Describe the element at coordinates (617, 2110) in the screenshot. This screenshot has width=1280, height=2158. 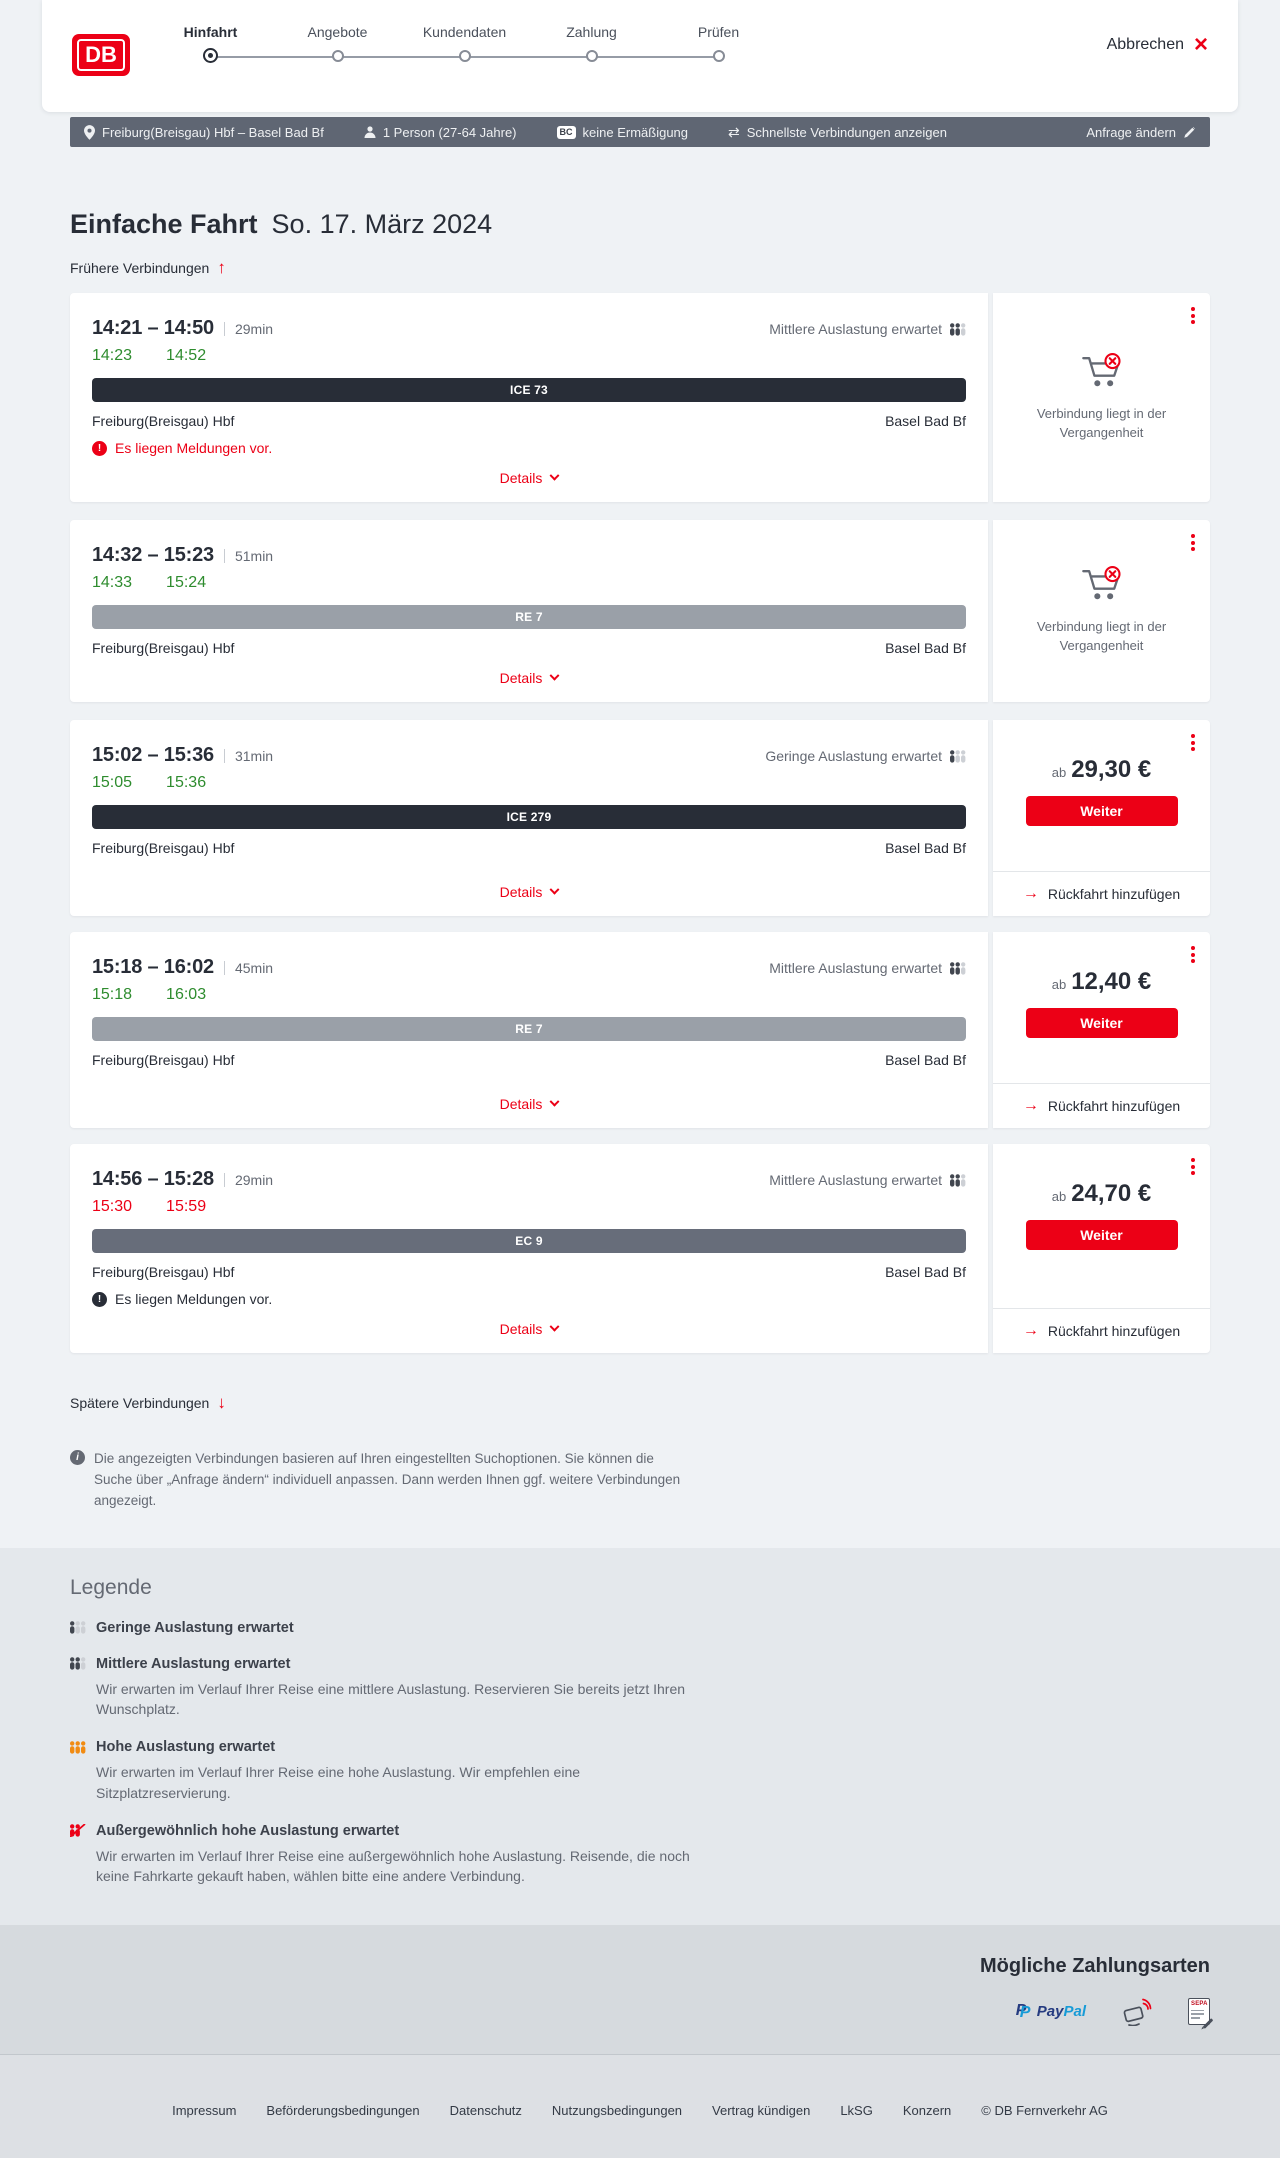
I see `footer-link-nutzungsbedingungen: Nutzungsbedingungen` at that location.